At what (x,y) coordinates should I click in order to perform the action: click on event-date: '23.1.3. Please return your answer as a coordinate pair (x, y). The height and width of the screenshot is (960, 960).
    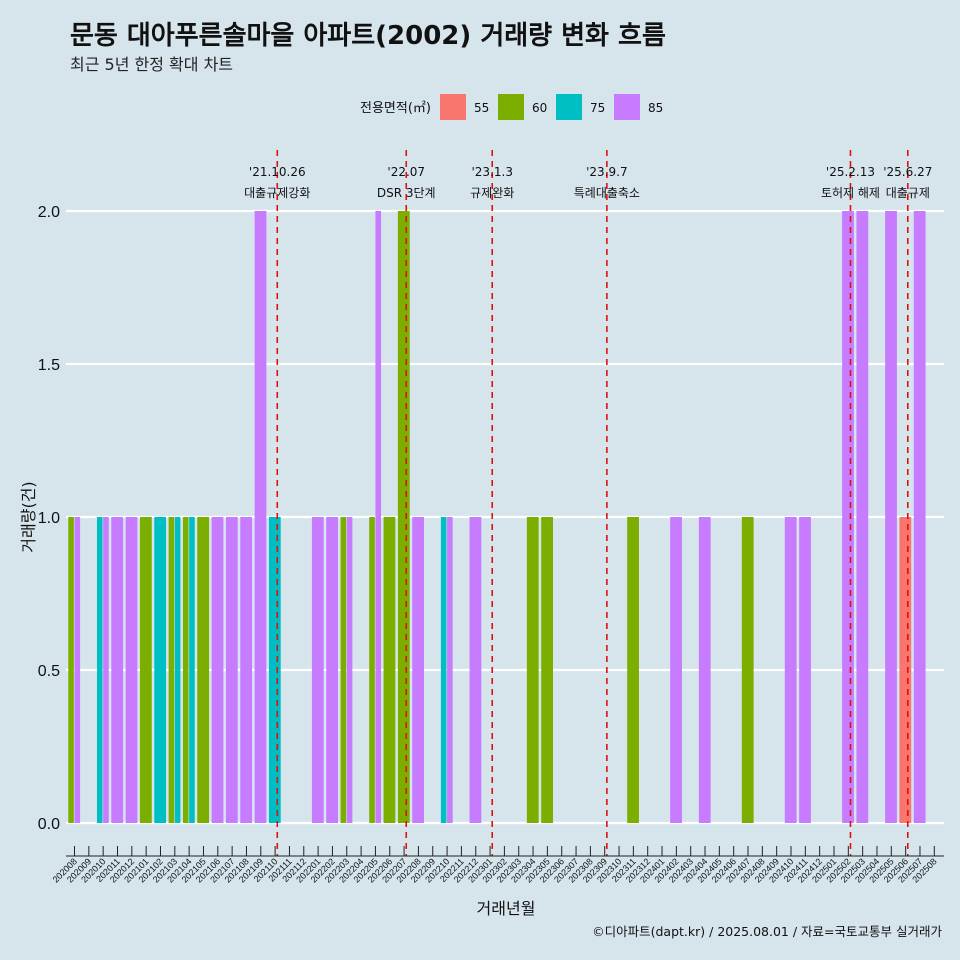
    Looking at the image, I should click on (491, 172).